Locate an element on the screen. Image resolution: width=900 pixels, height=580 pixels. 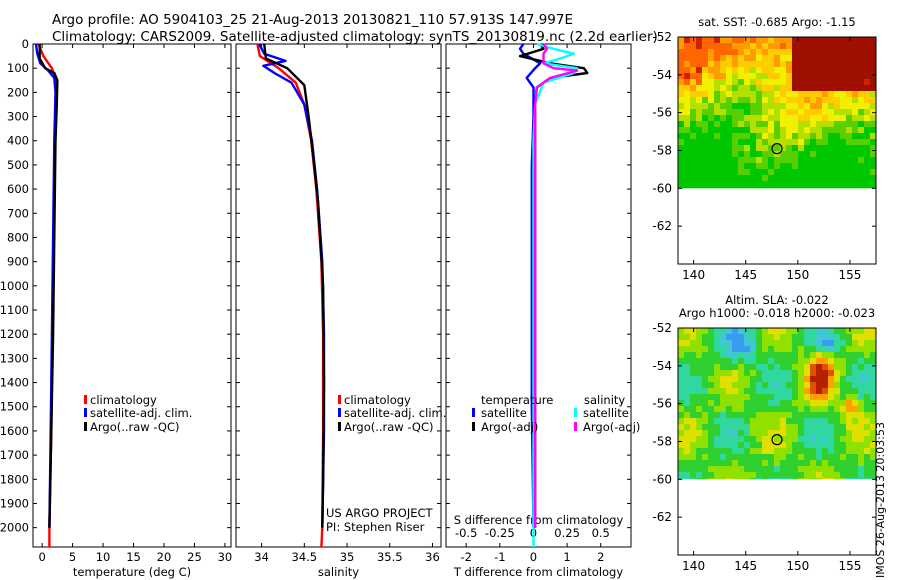
legend-label: satellite-adj. clim. is located at coordinates (395, 413).